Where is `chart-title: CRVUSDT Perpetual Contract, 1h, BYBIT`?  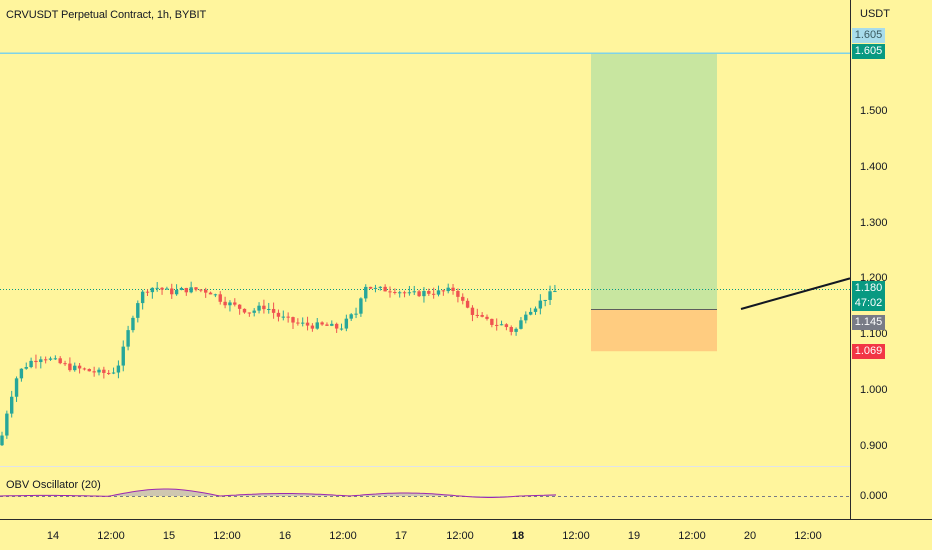 chart-title: CRVUSDT Perpetual Contract, 1h, BYBIT is located at coordinates (106, 15).